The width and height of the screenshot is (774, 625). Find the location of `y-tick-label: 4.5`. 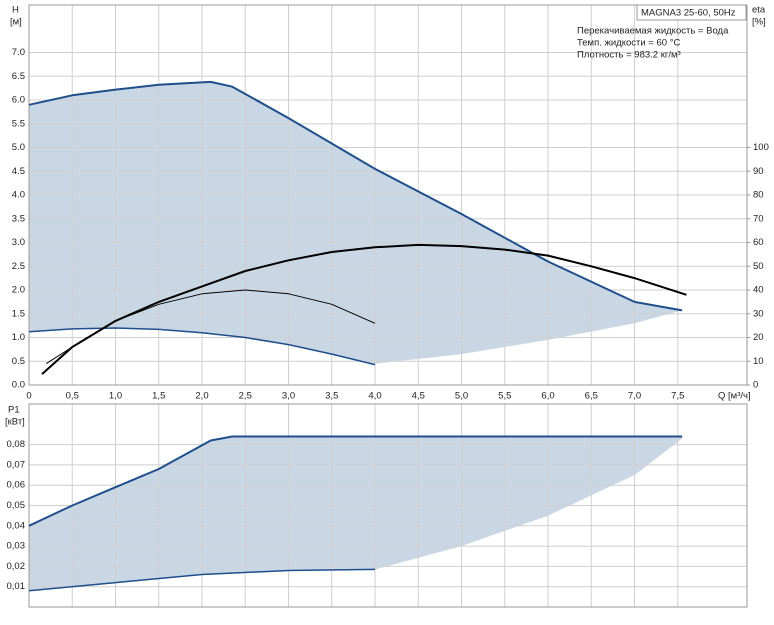

y-tick-label: 4.5 is located at coordinates (18, 171).